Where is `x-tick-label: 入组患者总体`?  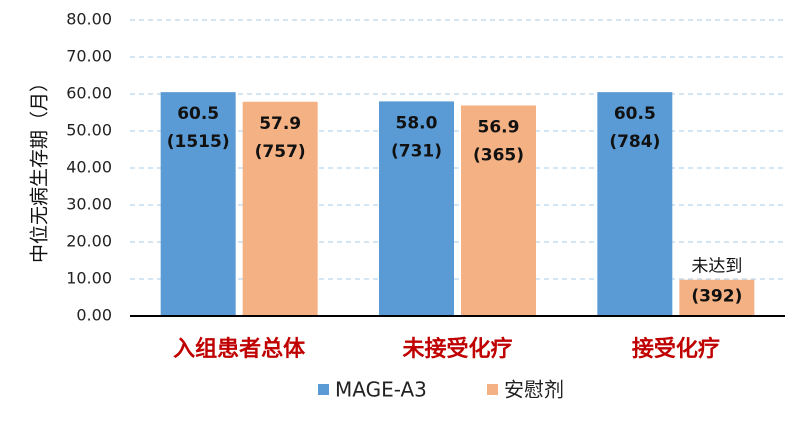 x-tick-label: 入组患者总体 is located at coordinates (239, 349).